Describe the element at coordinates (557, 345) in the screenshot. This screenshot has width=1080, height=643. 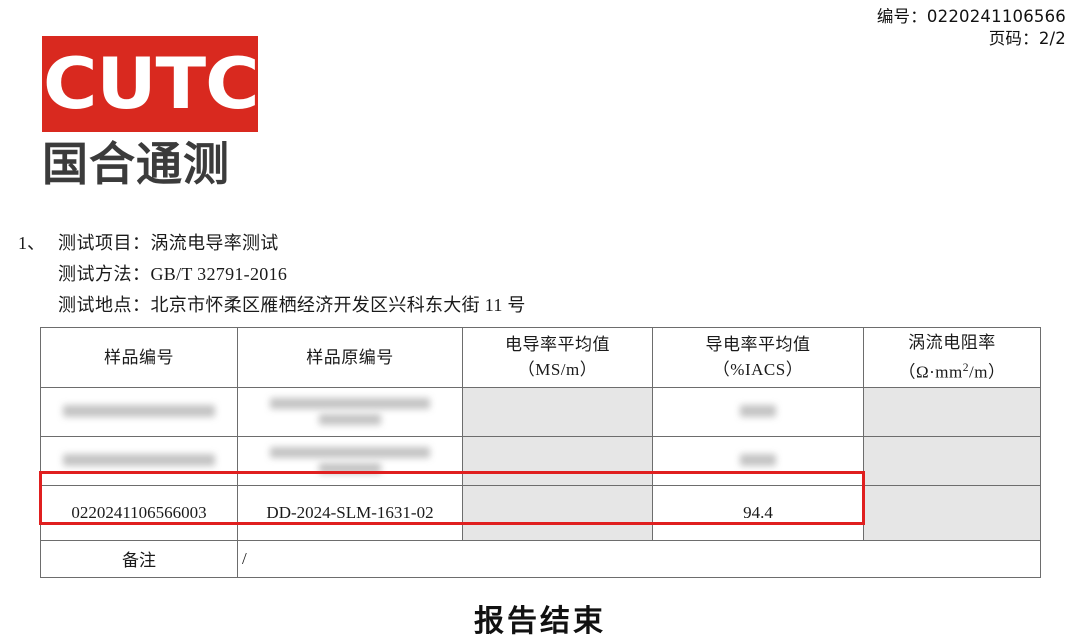
I see `header-conductivity-ms-title: 电导率平均值` at that location.